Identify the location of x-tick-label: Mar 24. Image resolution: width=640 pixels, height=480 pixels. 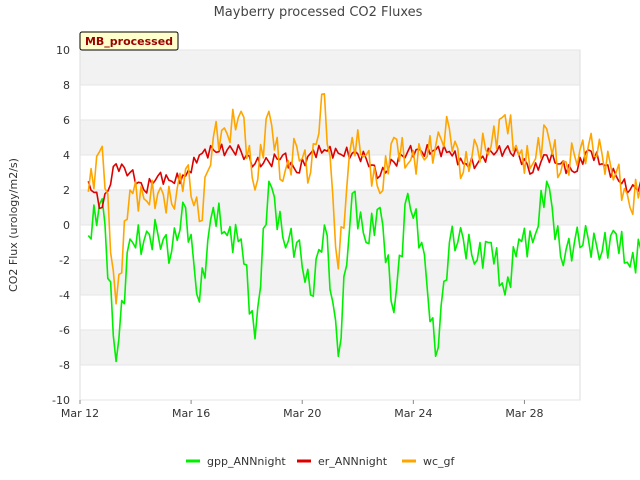
(413, 413).